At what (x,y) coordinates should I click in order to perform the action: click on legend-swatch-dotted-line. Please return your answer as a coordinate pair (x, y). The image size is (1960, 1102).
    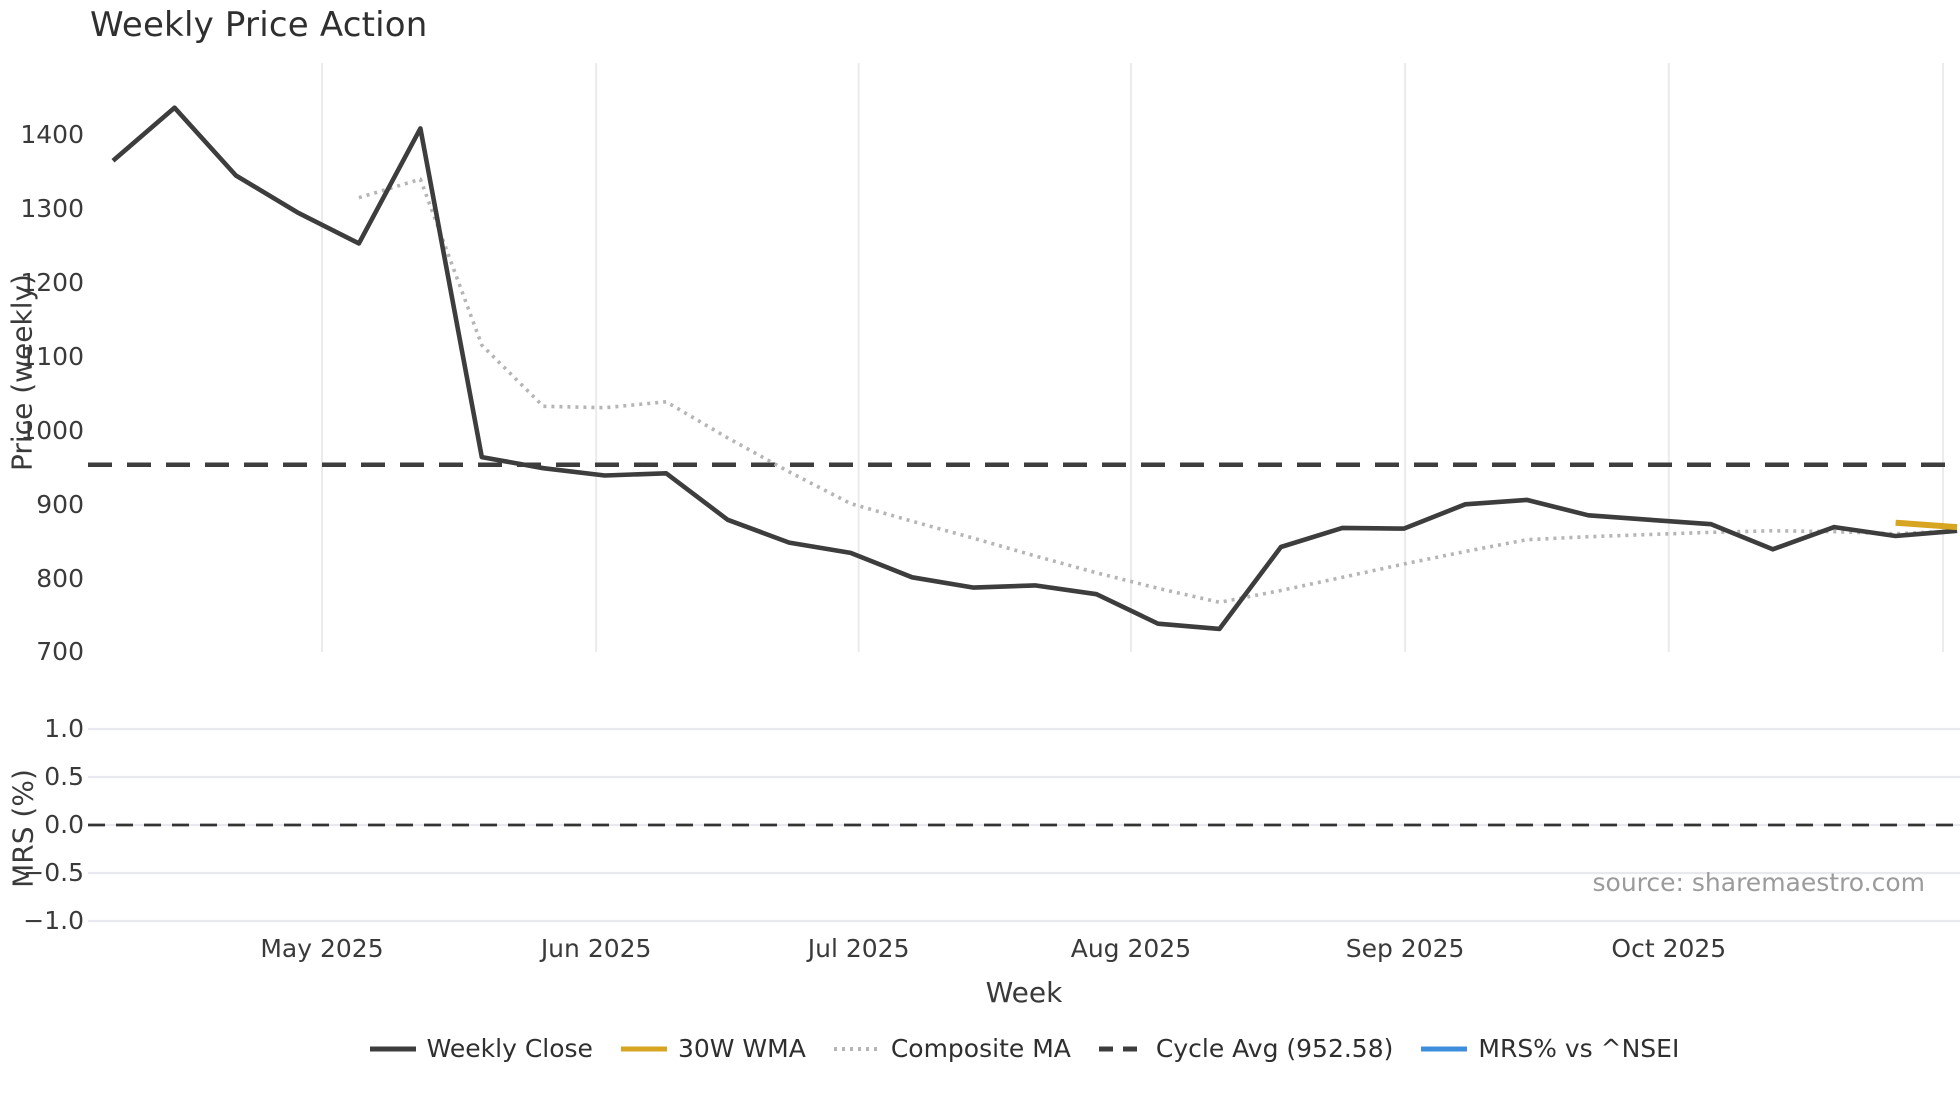
    Looking at the image, I should click on (856, 1048).